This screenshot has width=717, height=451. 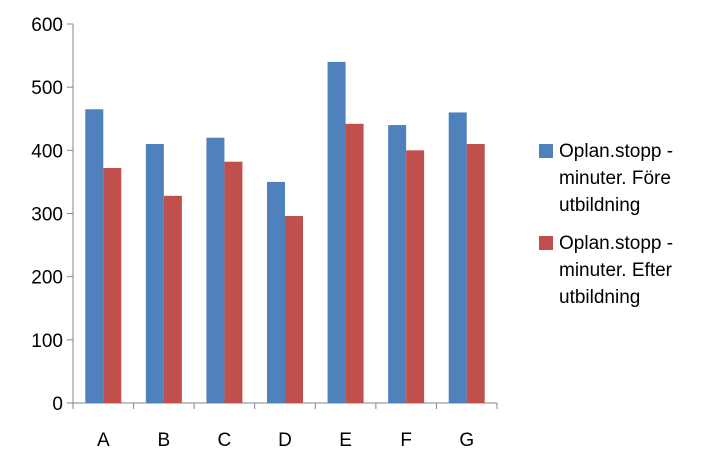 I want to click on y-tick-label: 500, so click(x=47, y=88).